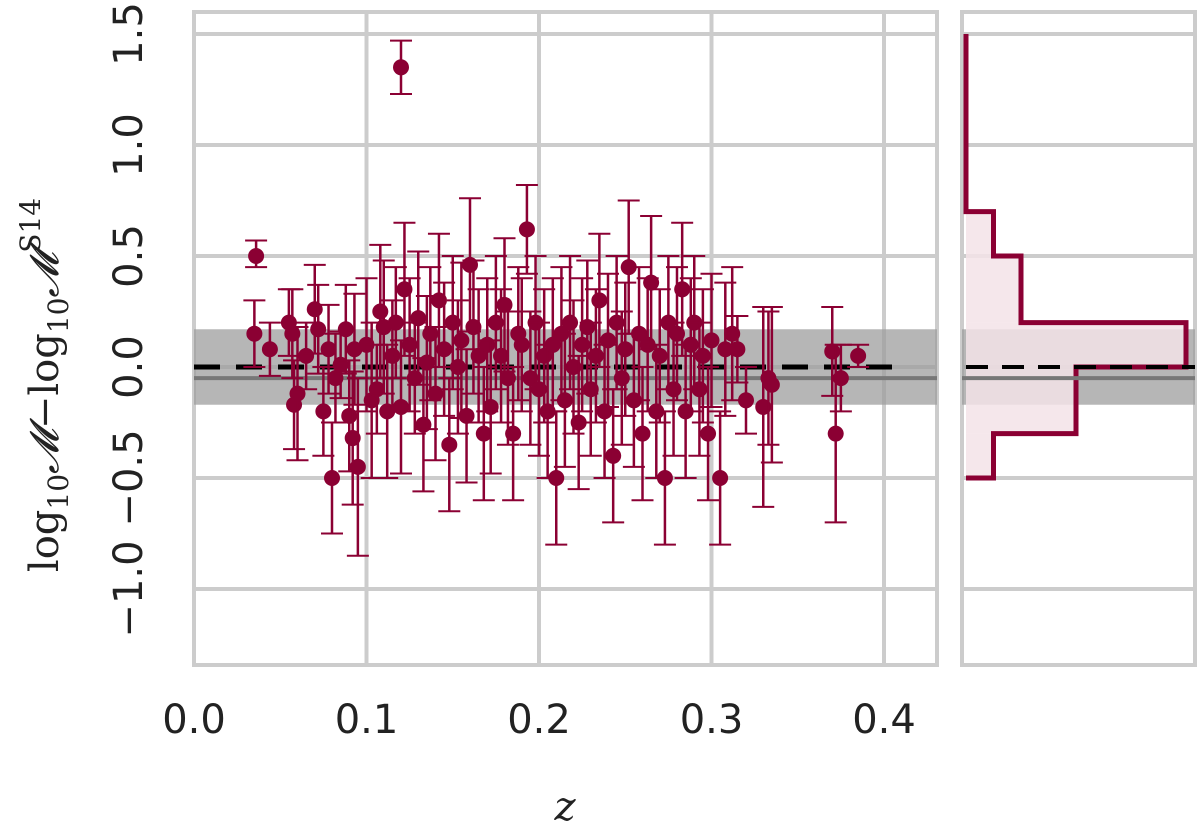 The height and width of the screenshot is (829, 1200). What do you see at coordinates (129, 145) in the screenshot?
I see `y-tick-label: 1.0` at bounding box center [129, 145].